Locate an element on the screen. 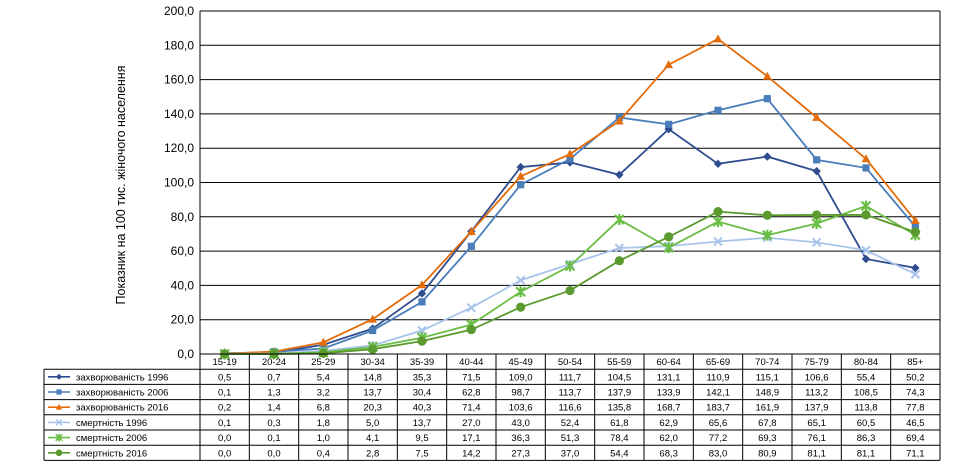 The image size is (972, 469). legend-label: захворюваність 1996 is located at coordinates (122, 377).